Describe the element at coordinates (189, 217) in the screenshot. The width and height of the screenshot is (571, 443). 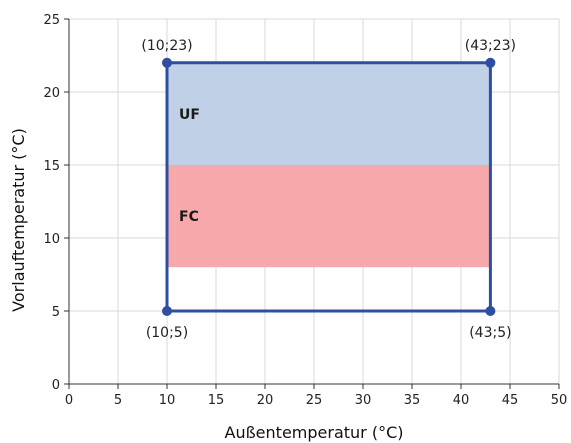
I see `region-label-fc: FC` at that location.